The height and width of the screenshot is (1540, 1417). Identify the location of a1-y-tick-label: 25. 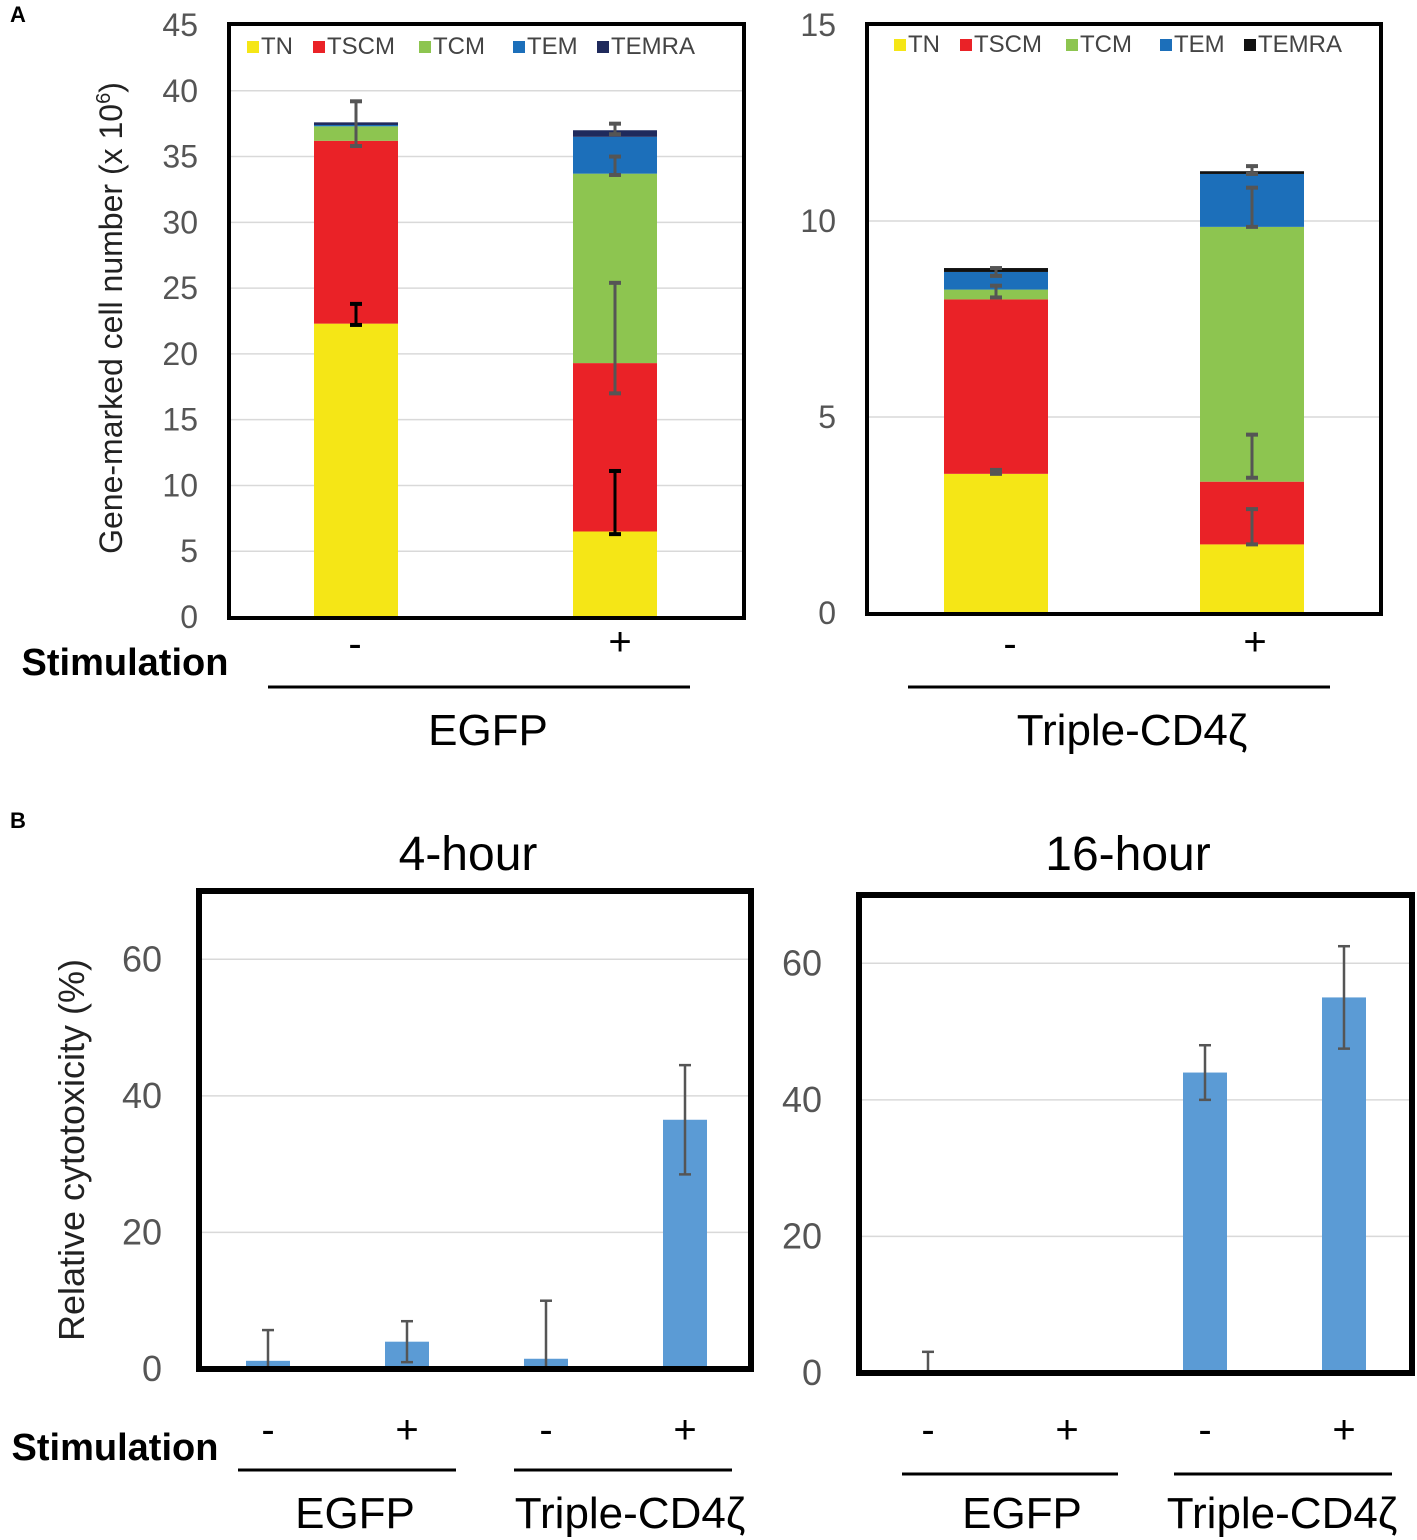
(180, 288).